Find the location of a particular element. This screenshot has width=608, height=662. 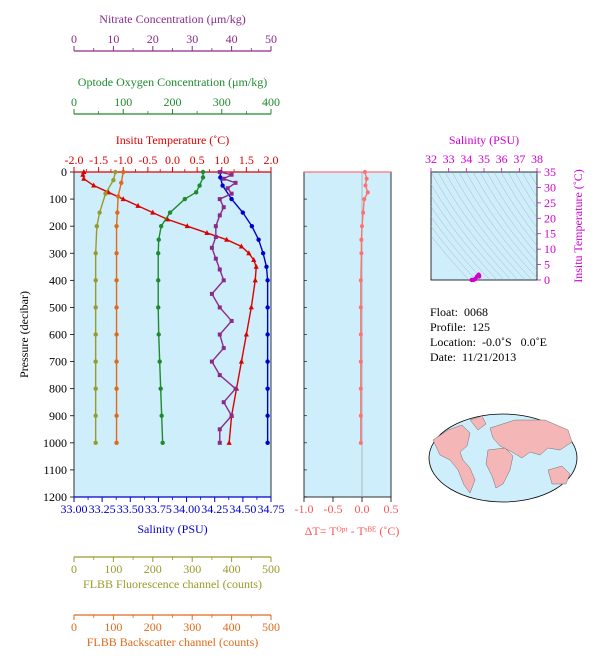

ts-point is located at coordinates (479, 276).